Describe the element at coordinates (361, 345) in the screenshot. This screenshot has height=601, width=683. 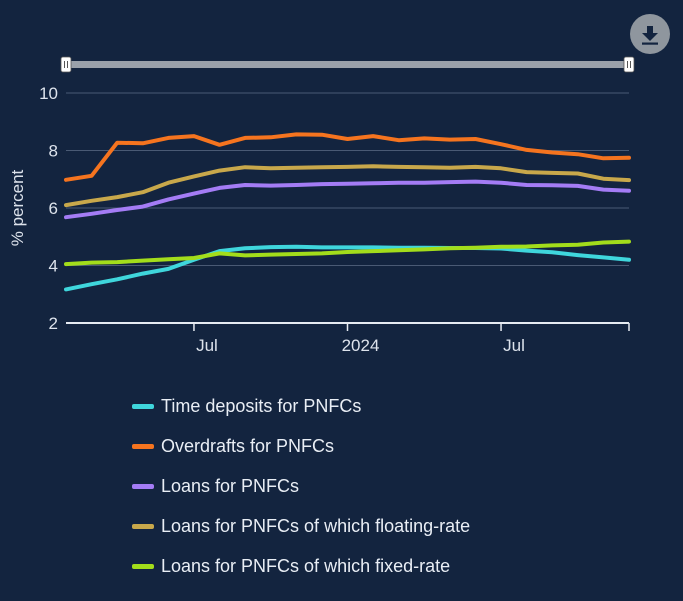
I see `x-tick-label: 2024` at that location.